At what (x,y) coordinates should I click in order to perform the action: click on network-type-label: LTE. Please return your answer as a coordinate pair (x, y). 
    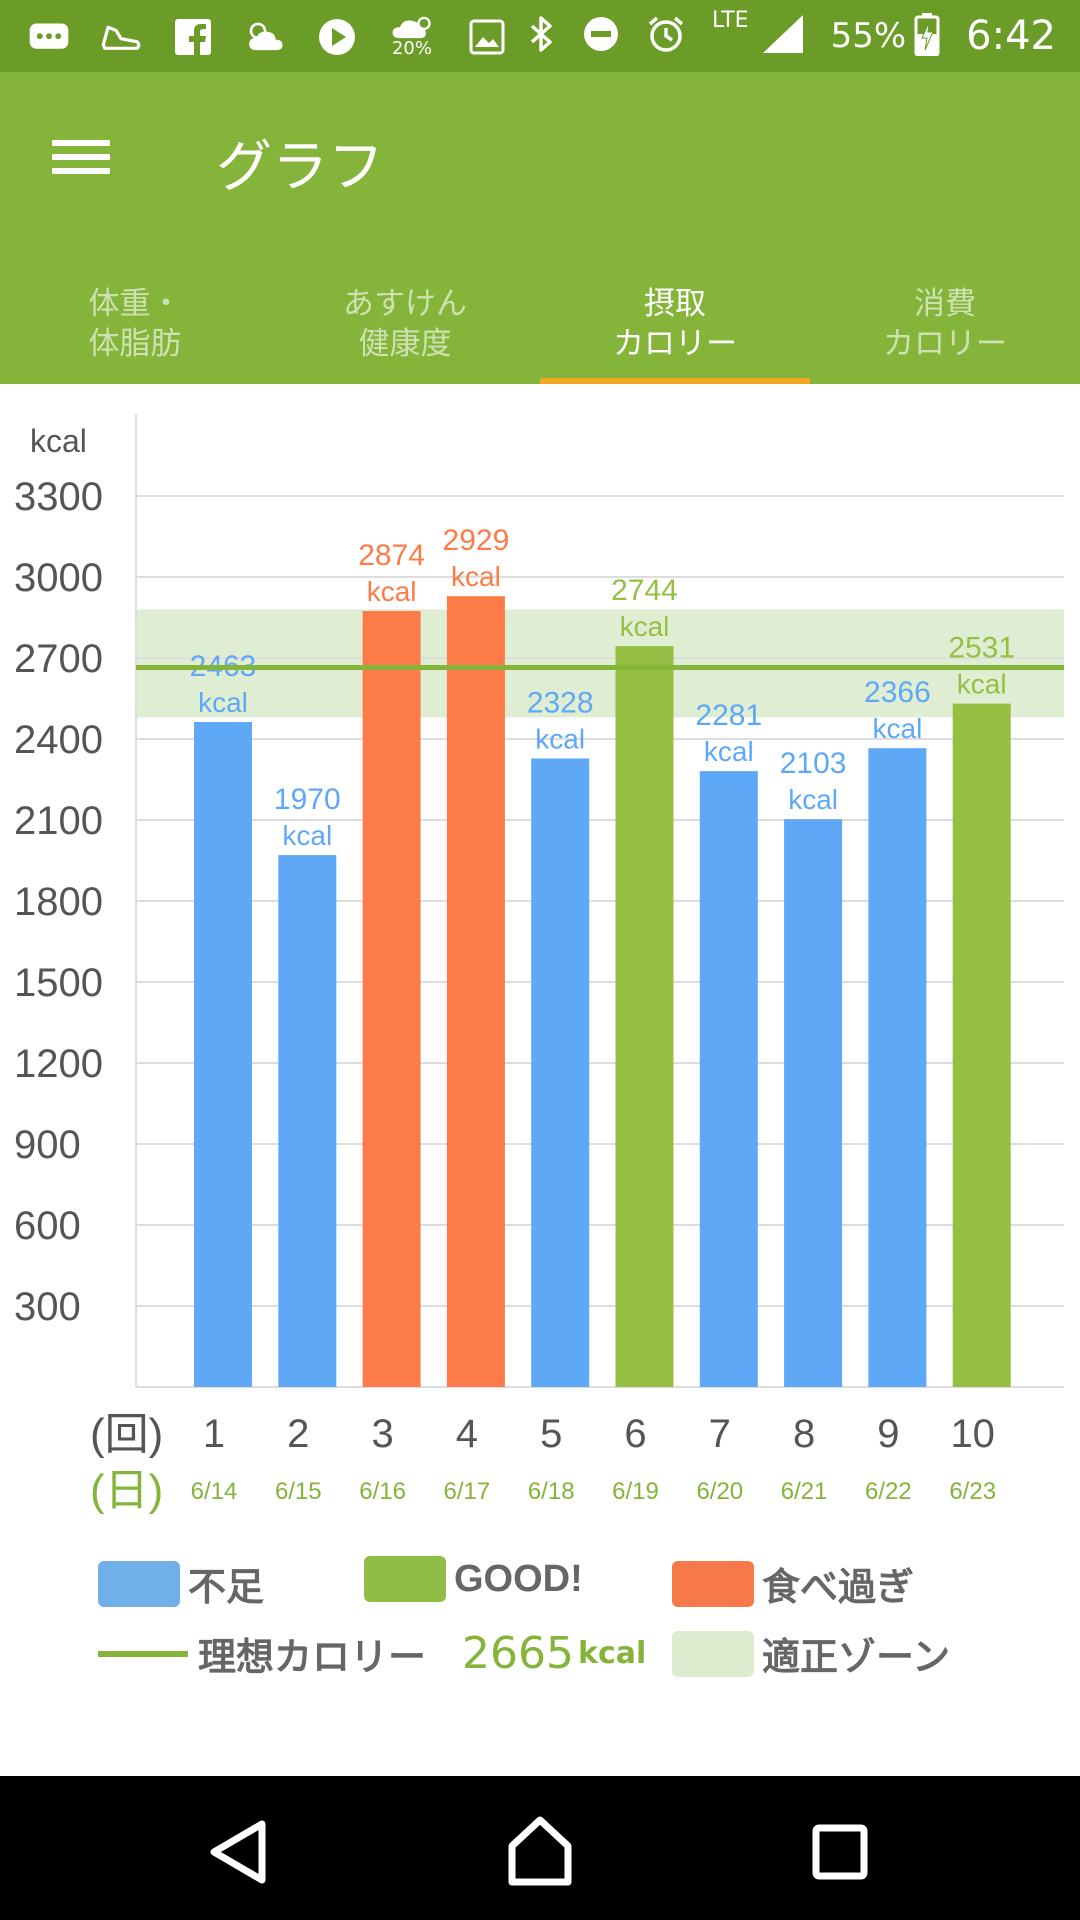
    Looking at the image, I should click on (730, 20).